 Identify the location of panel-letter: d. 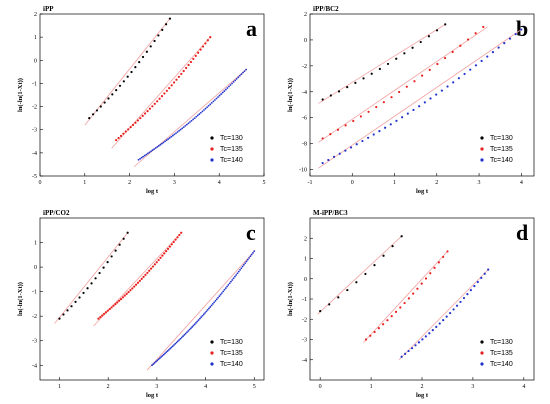
(522, 232).